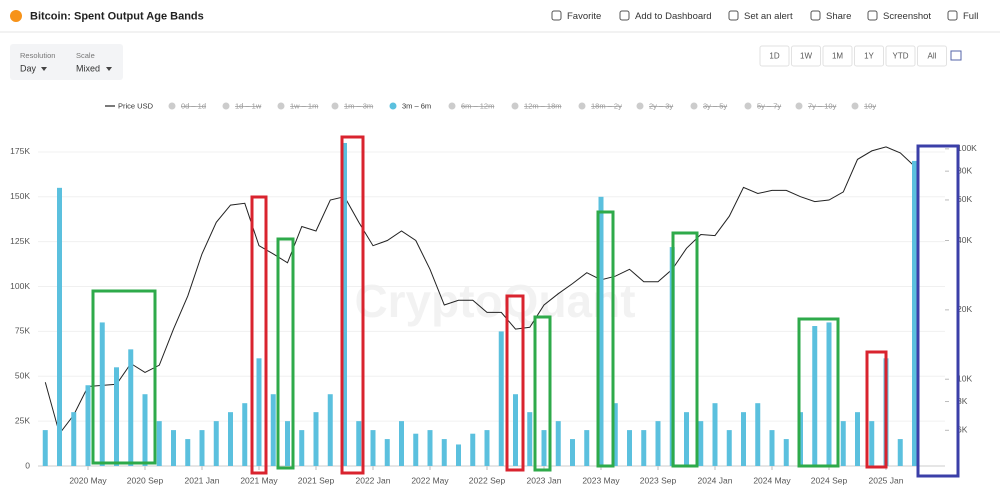 Image resolution: width=1000 pixels, height=496 pixels. What do you see at coordinates (88, 68) in the screenshot?
I see `scale-value: Mixed` at bounding box center [88, 68].